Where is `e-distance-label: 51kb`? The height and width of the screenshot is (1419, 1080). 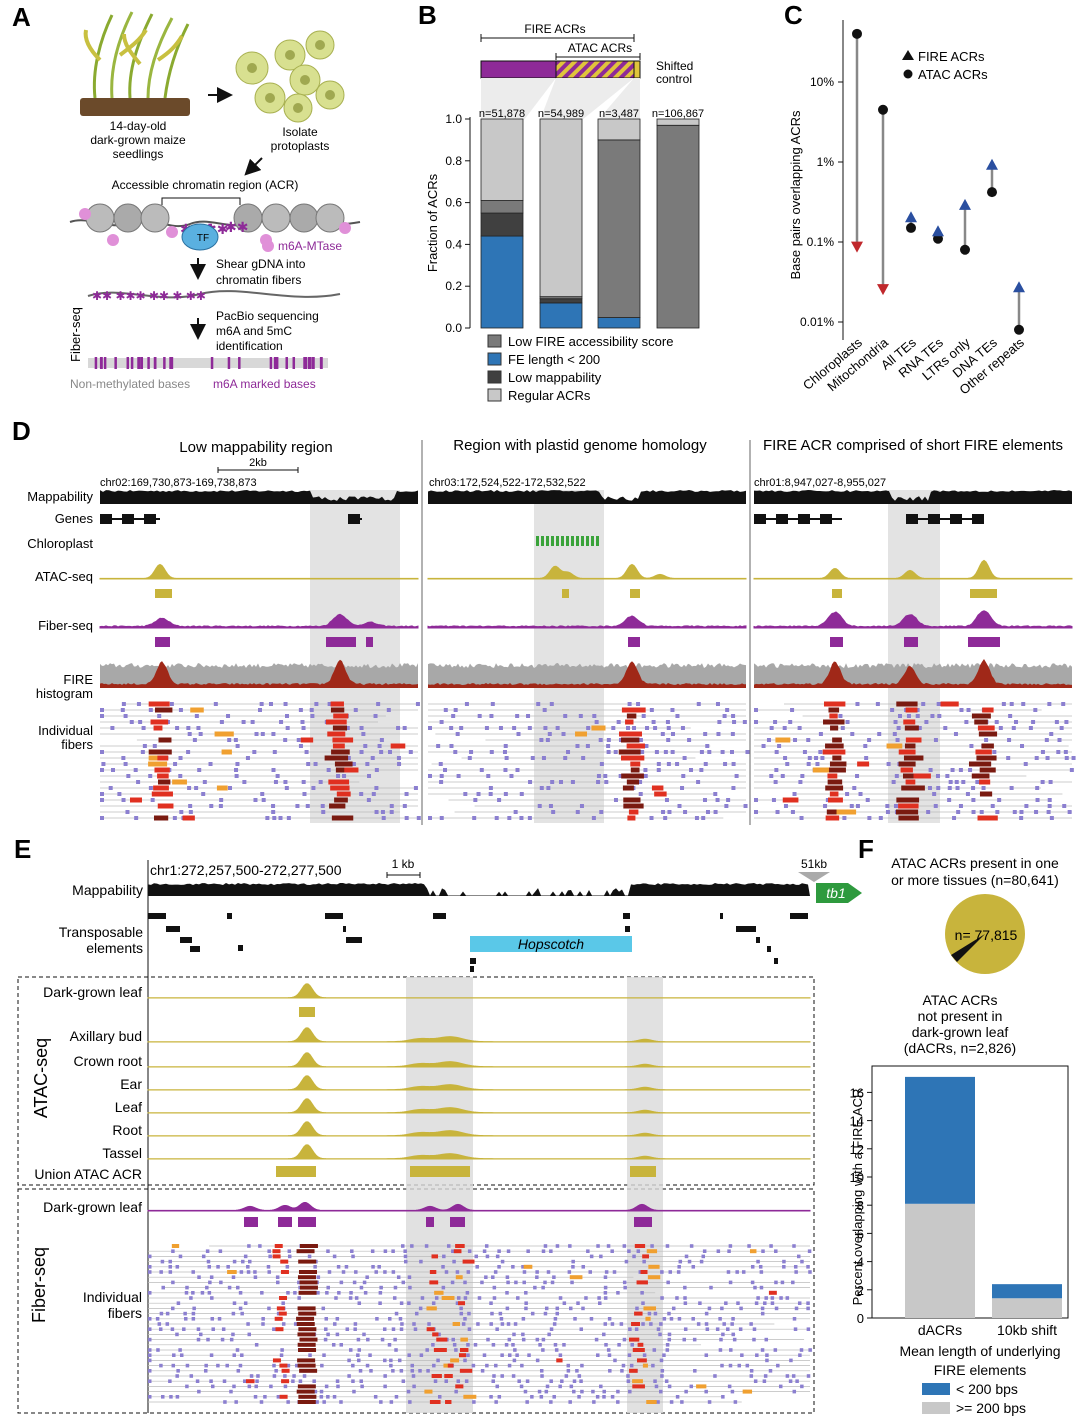 e-distance-label: 51kb is located at coordinates (814, 864).